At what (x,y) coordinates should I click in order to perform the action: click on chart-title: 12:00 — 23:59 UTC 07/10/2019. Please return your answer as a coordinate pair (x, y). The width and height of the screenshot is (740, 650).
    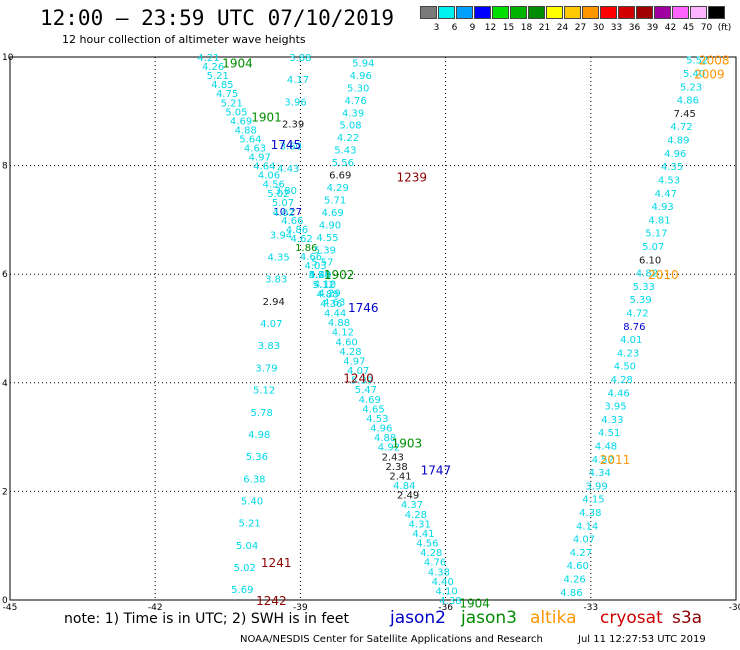
    Looking at the image, I should click on (217, 18).